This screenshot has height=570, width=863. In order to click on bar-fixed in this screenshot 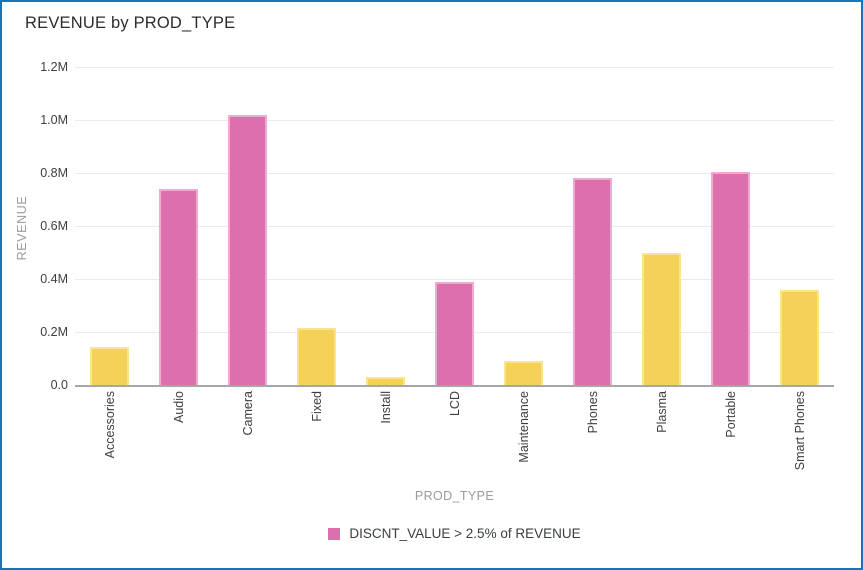, I will do `click(316, 356)`.